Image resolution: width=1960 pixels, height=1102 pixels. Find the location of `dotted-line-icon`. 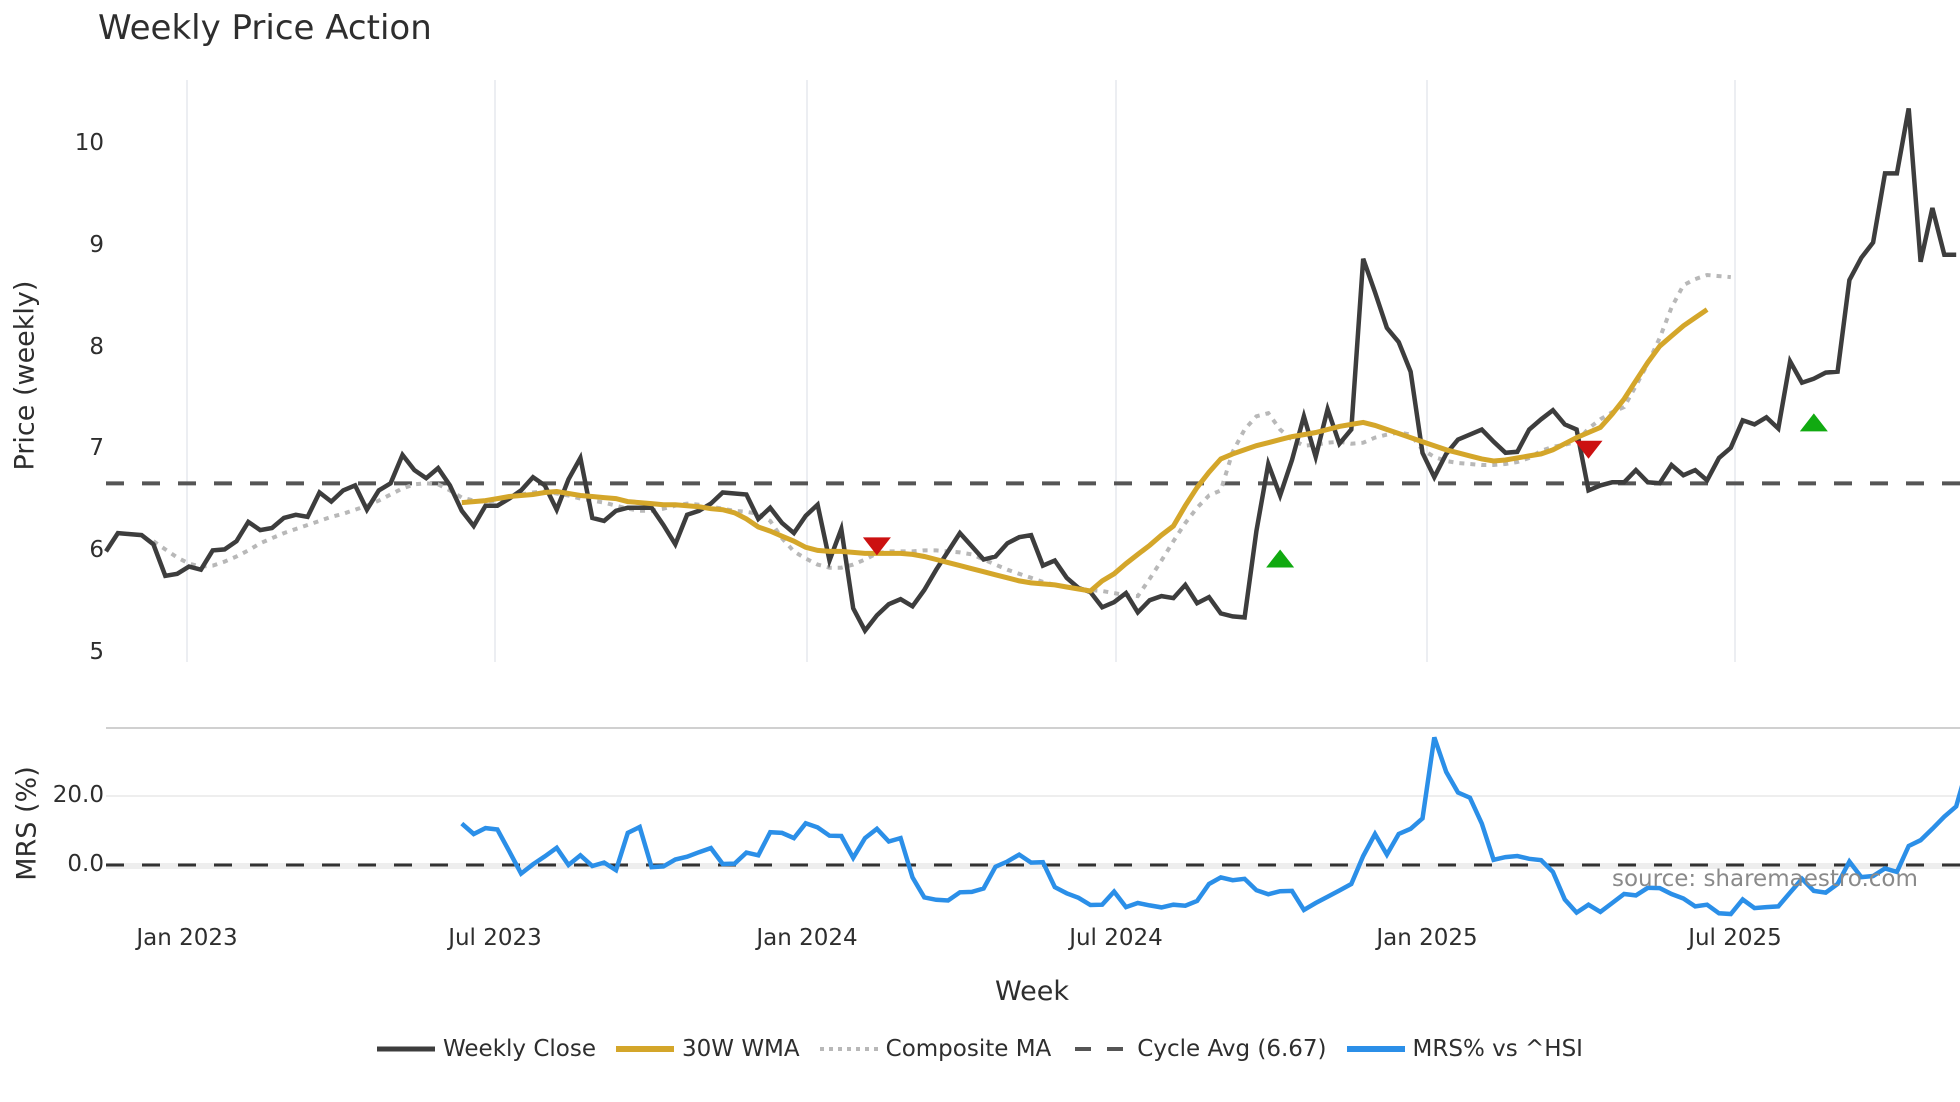

dotted-line-icon is located at coordinates (848, 1049).